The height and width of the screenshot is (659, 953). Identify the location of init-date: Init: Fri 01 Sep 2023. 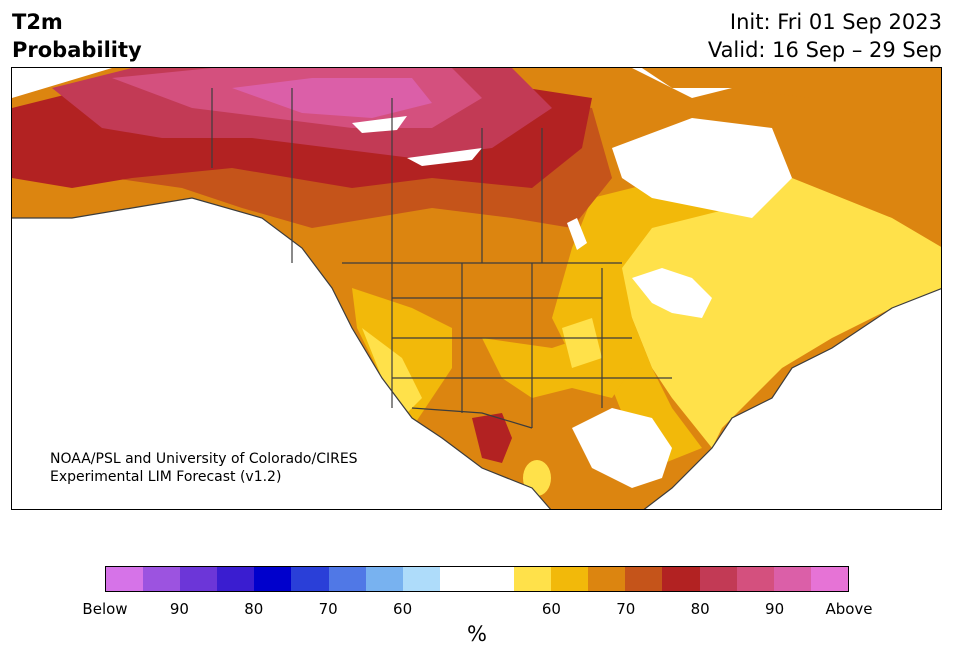
(835, 22).